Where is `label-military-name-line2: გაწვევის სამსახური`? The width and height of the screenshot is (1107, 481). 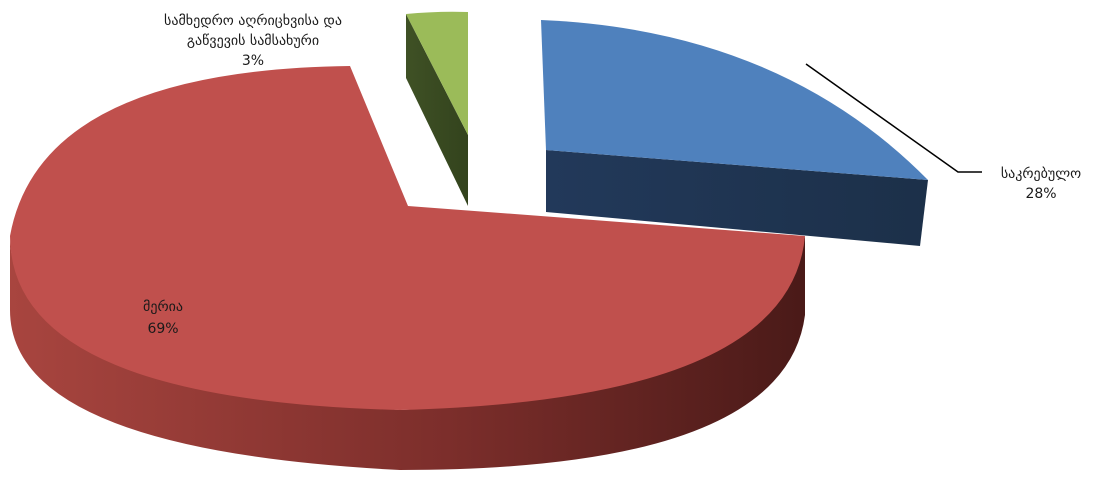 label-military-name-line2: გაწვევის სამსახური is located at coordinates (253, 40).